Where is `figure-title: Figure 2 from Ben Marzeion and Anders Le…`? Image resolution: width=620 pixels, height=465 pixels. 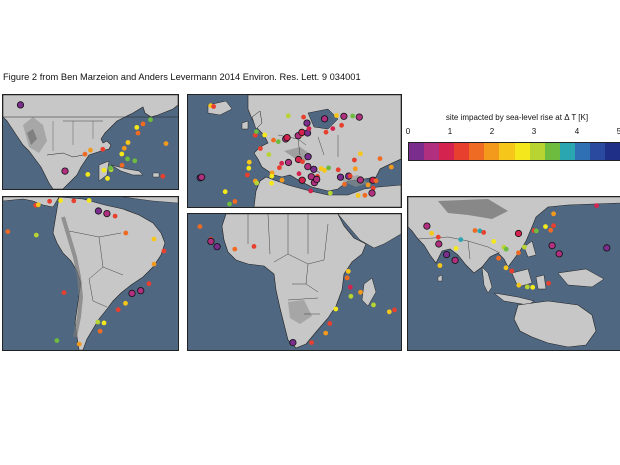
figure-title: Figure 2 from Ben Marzeion and Anders Le… is located at coordinates (182, 77).